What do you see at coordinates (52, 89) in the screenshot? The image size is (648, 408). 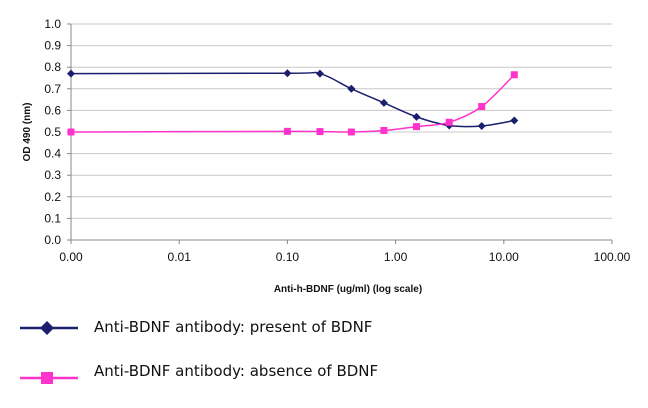 I see `y-tick-label: 0.7` at bounding box center [52, 89].